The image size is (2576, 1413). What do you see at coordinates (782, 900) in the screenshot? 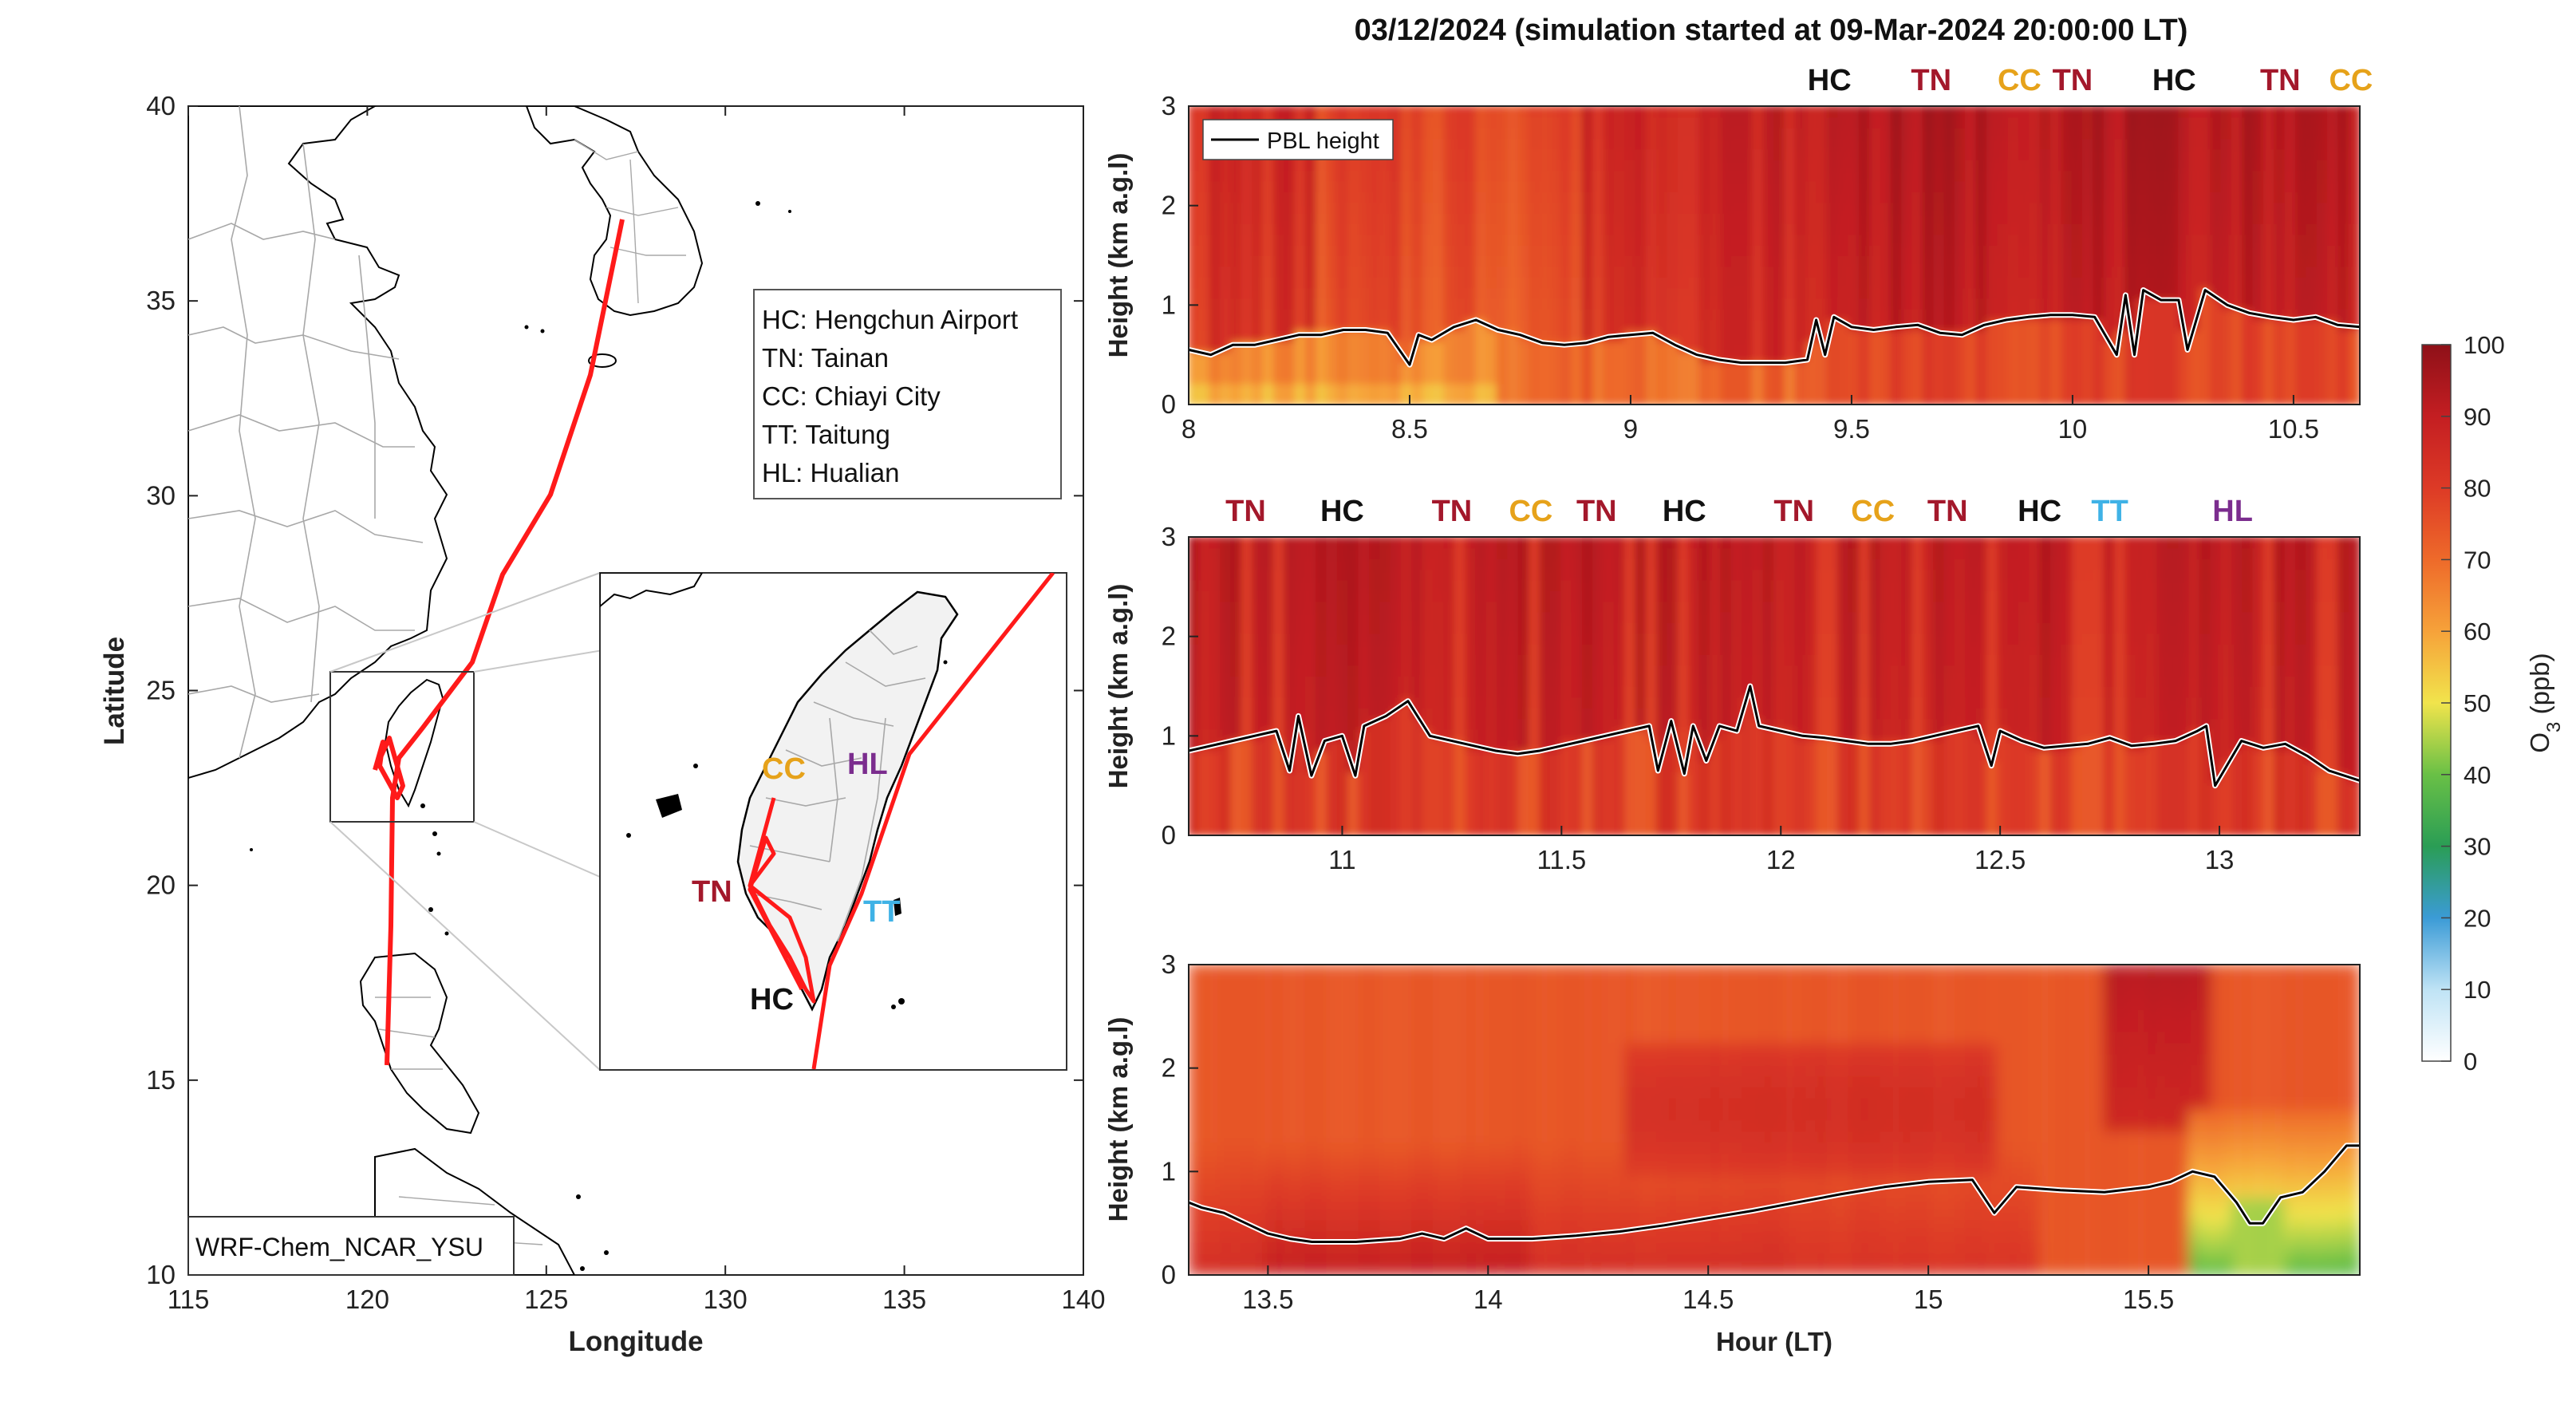
I see `inset-flight-track-loops` at bounding box center [782, 900].